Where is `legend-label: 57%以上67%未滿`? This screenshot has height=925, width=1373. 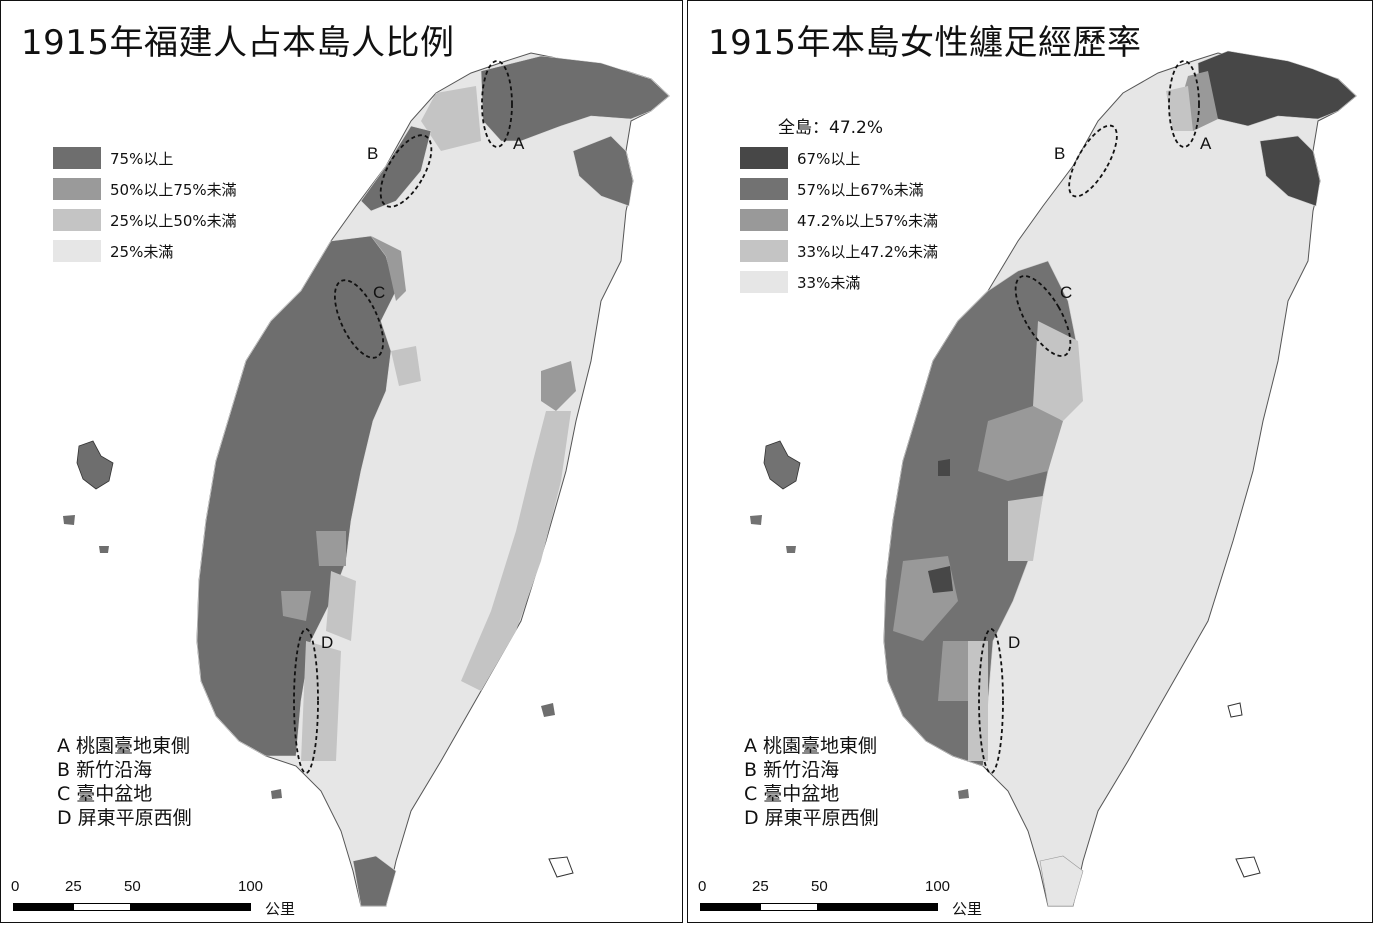 legend-label: 57%以上67%未滿 is located at coordinates (860, 190).